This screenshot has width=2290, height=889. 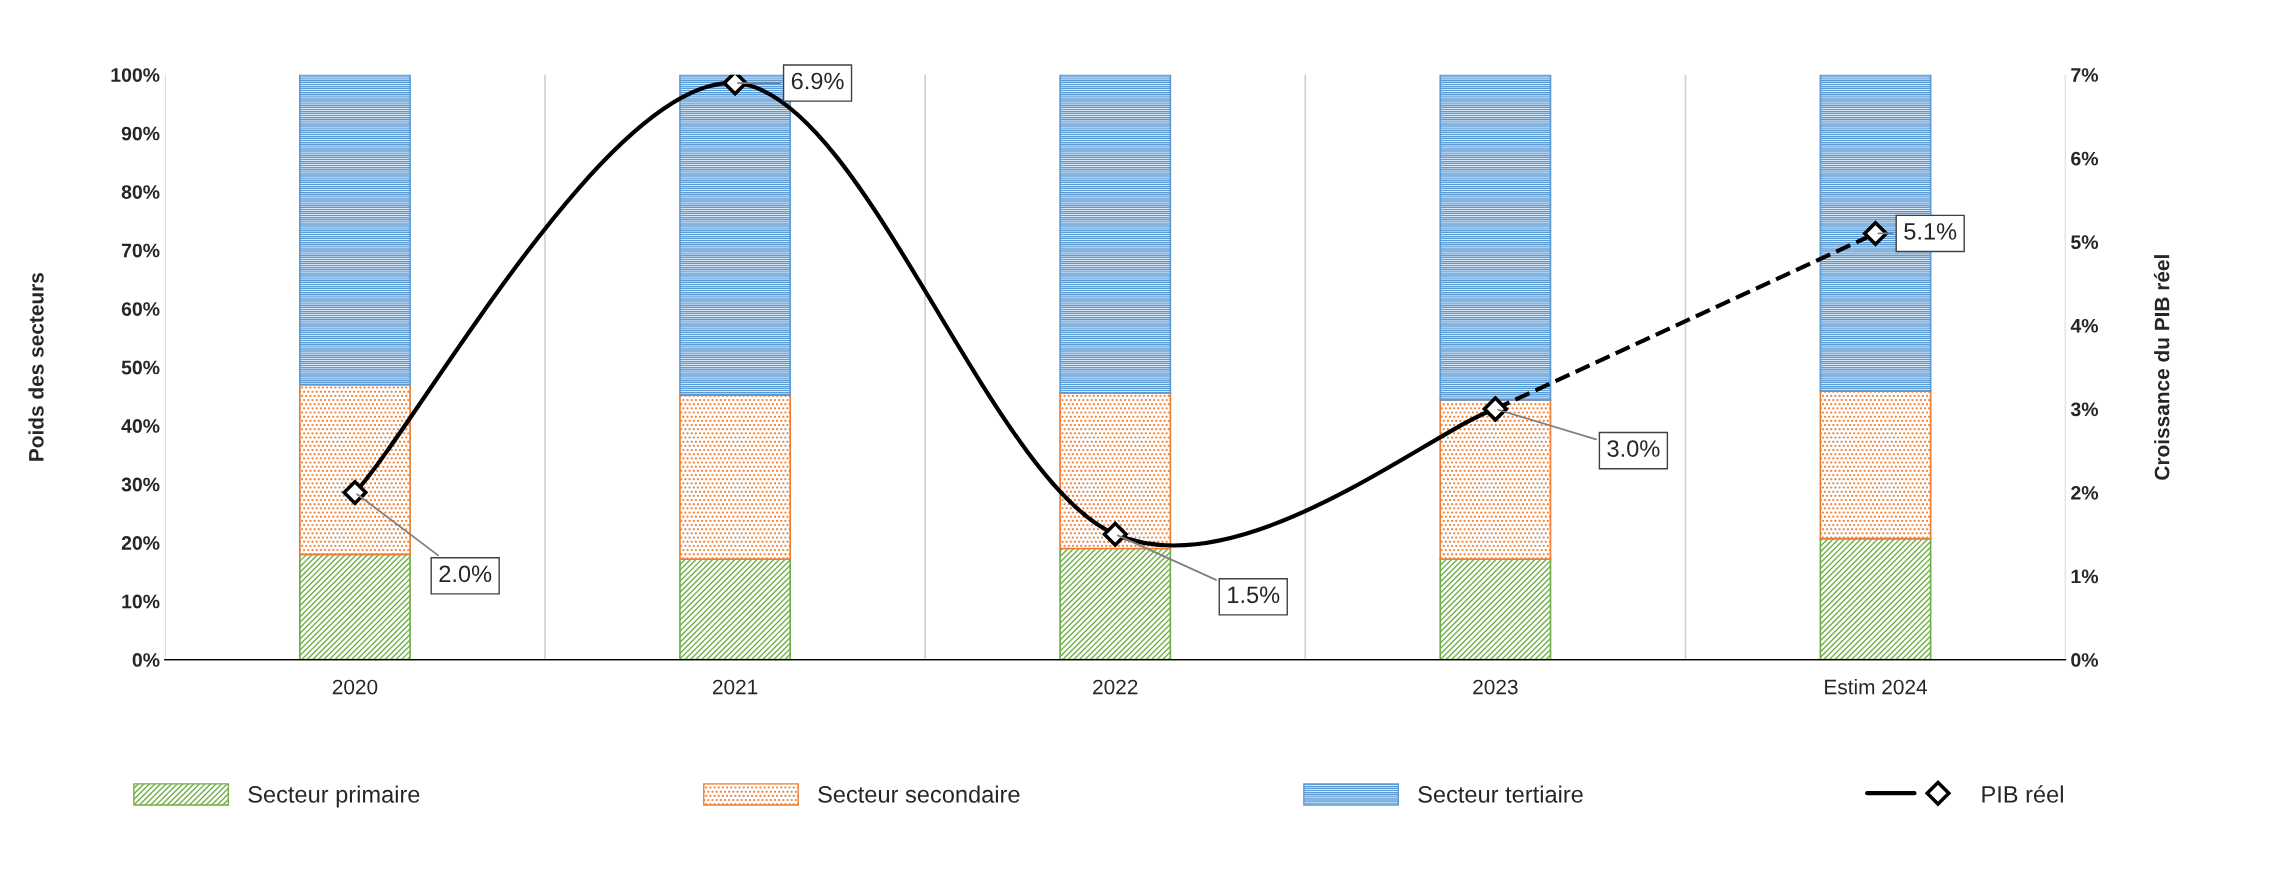 What do you see at coordinates (355, 687) in the screenshot?
I see `x-tick-label: 2020` at bounding box center [355, 687].